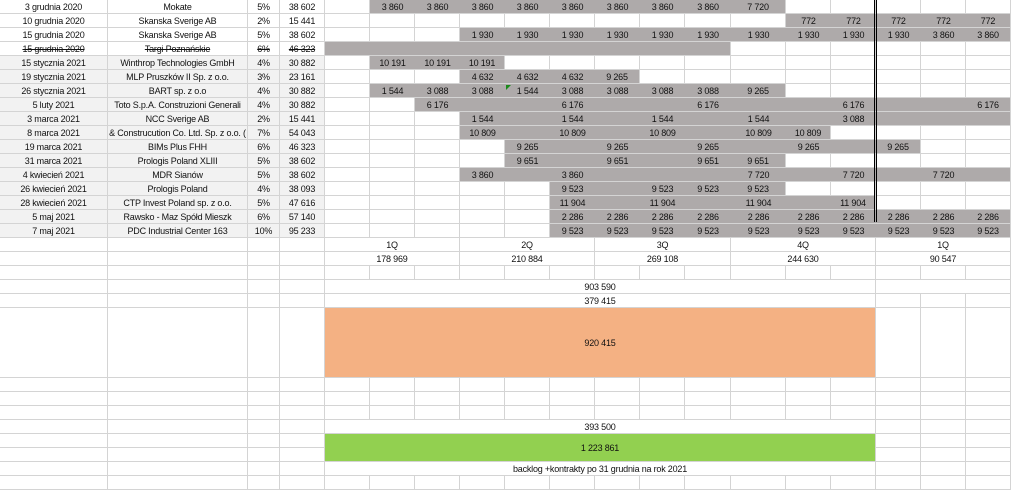 This screenshot has height=490, width=1011. I want to click on quarter-total: 90 547, so click(943, 259).